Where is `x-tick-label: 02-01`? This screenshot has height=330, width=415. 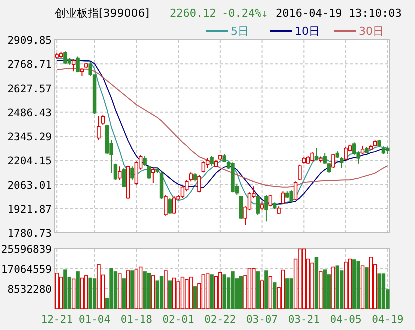
x-tick-label: 02-01 is located at coordinates (178, 320).